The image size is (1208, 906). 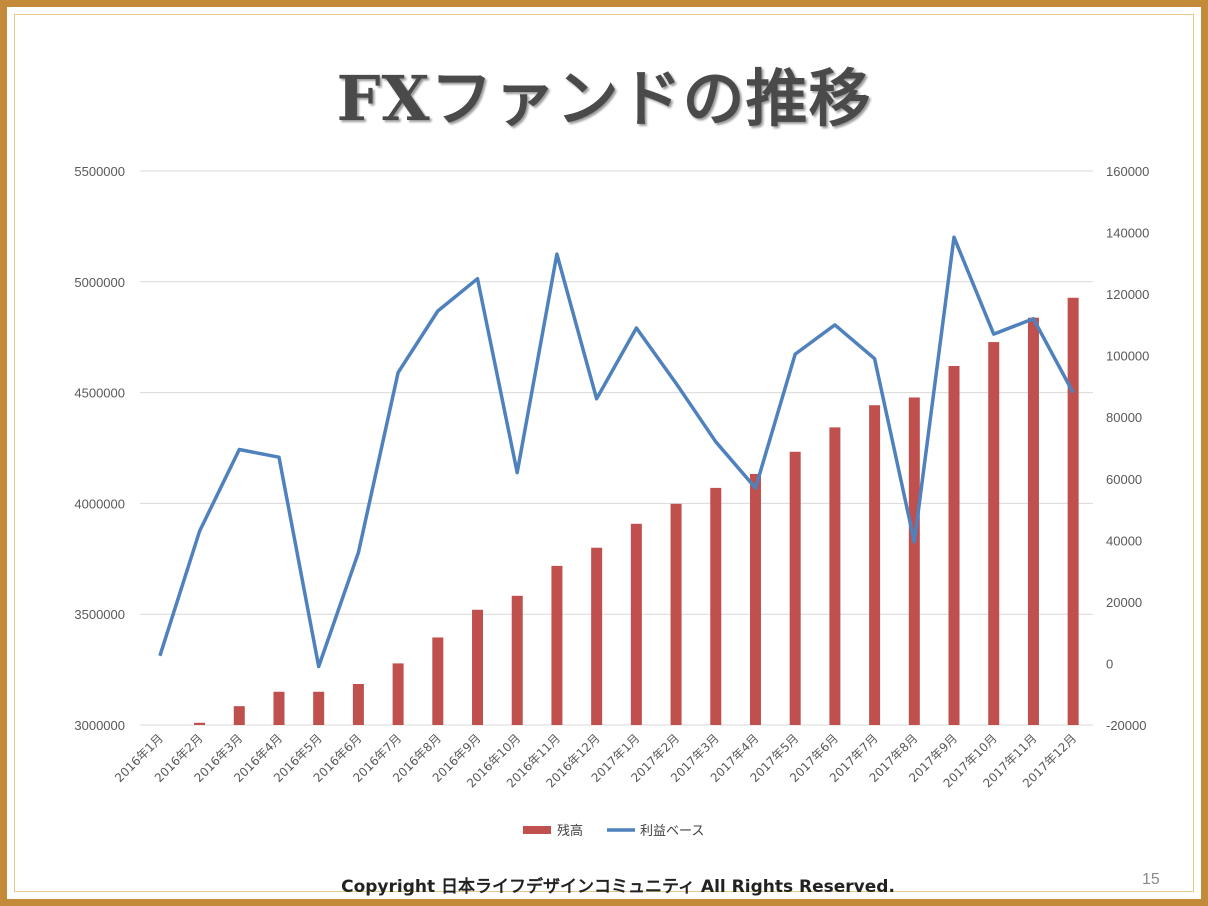 I want to click on right-axis-tick-label: 160000, so click(x=1127, y=171).